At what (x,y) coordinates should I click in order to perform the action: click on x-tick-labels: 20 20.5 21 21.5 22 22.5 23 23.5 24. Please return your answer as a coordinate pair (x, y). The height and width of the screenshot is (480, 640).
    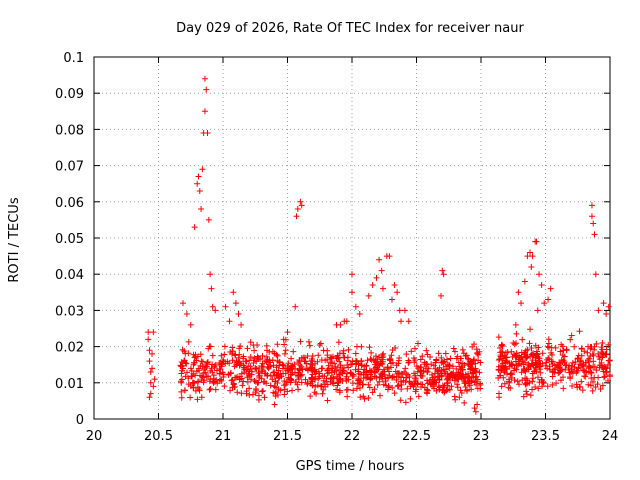
    Looking at the image, I should click on (352, 436).